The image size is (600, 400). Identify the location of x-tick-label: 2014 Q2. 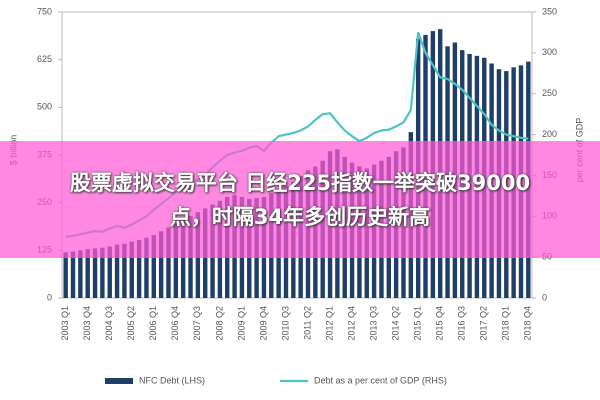
(396, 323).